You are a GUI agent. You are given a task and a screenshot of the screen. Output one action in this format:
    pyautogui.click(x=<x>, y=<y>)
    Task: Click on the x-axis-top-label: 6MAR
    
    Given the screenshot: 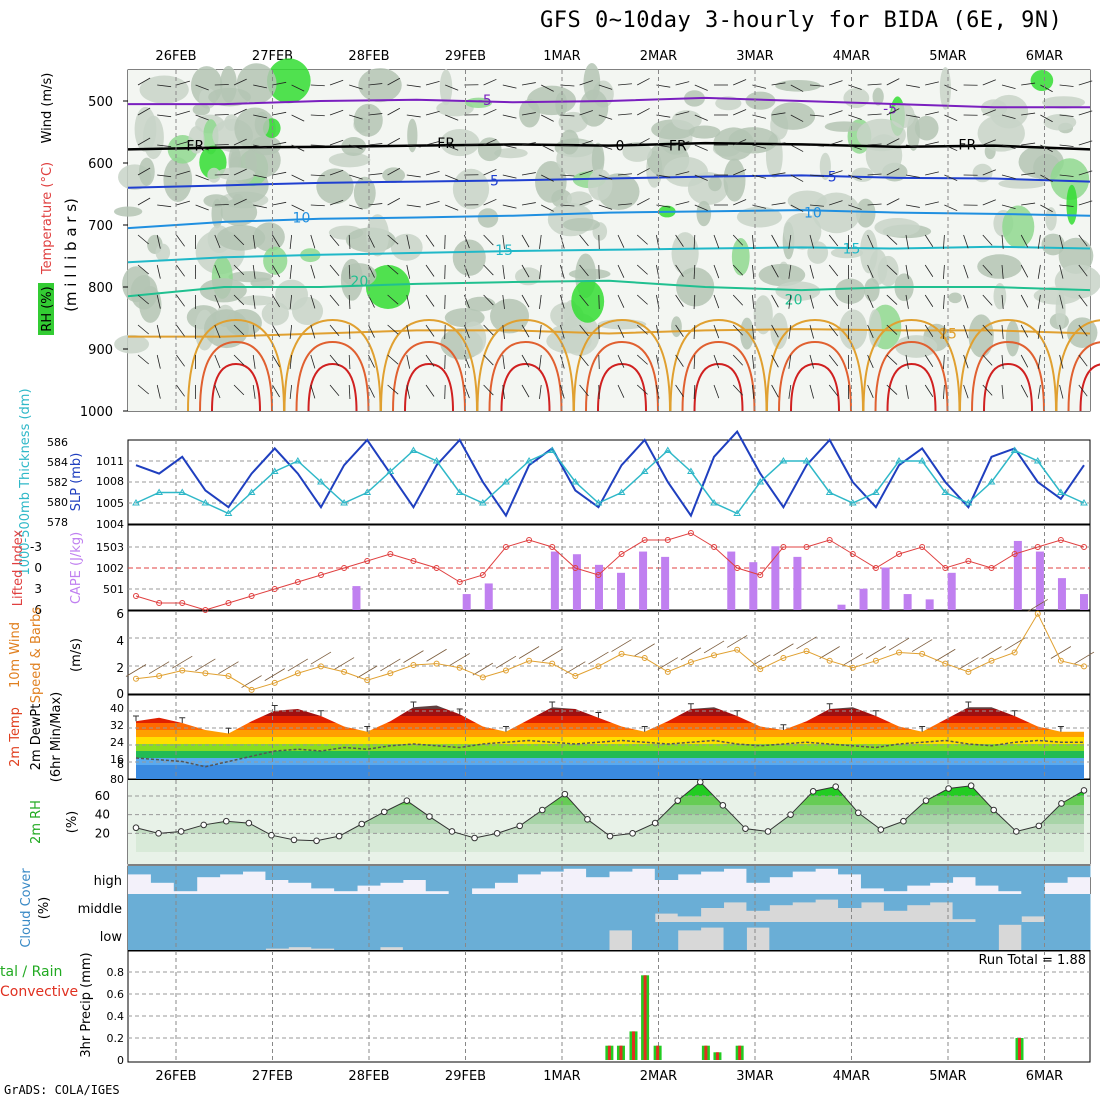 What is the action you would take?
    pyautogui.click(x=1044, y=56)
    